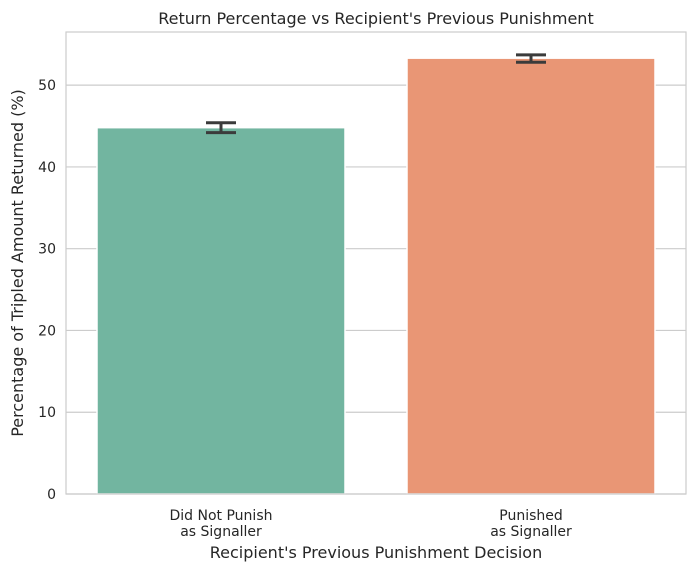 The width and height of the screenshot is (696, 573). I want to click on y-tick-label: 10, so click(47, 413).